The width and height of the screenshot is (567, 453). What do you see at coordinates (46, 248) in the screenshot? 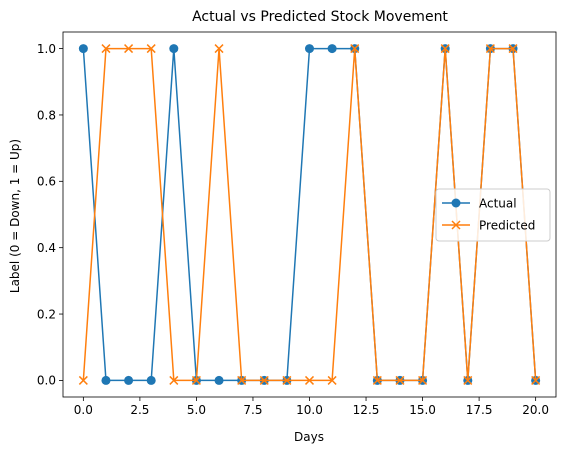
I see `y-tick-label: 0.4` at bounding box center [46, 248].